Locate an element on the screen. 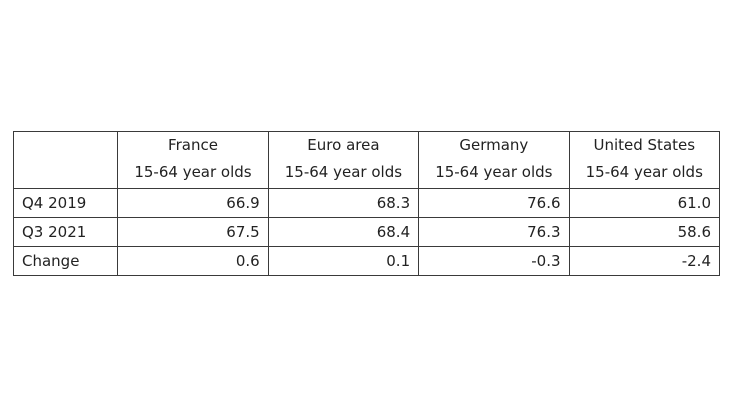 This screenshot has width=730, height=410. value-cell: -2.4 is located at coordinates (644, 261).